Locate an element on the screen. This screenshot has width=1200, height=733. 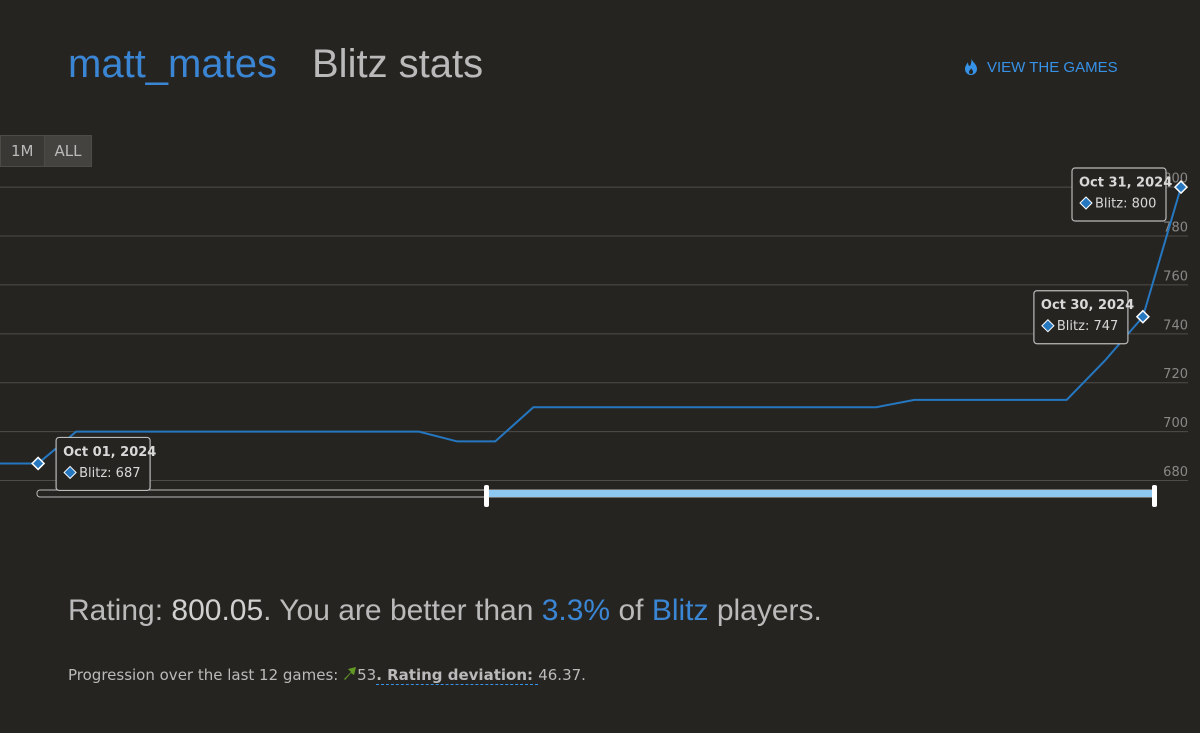
tooltip: Oct 31, 2024 Blitz: 800 is located at coordinates (1121, 194).